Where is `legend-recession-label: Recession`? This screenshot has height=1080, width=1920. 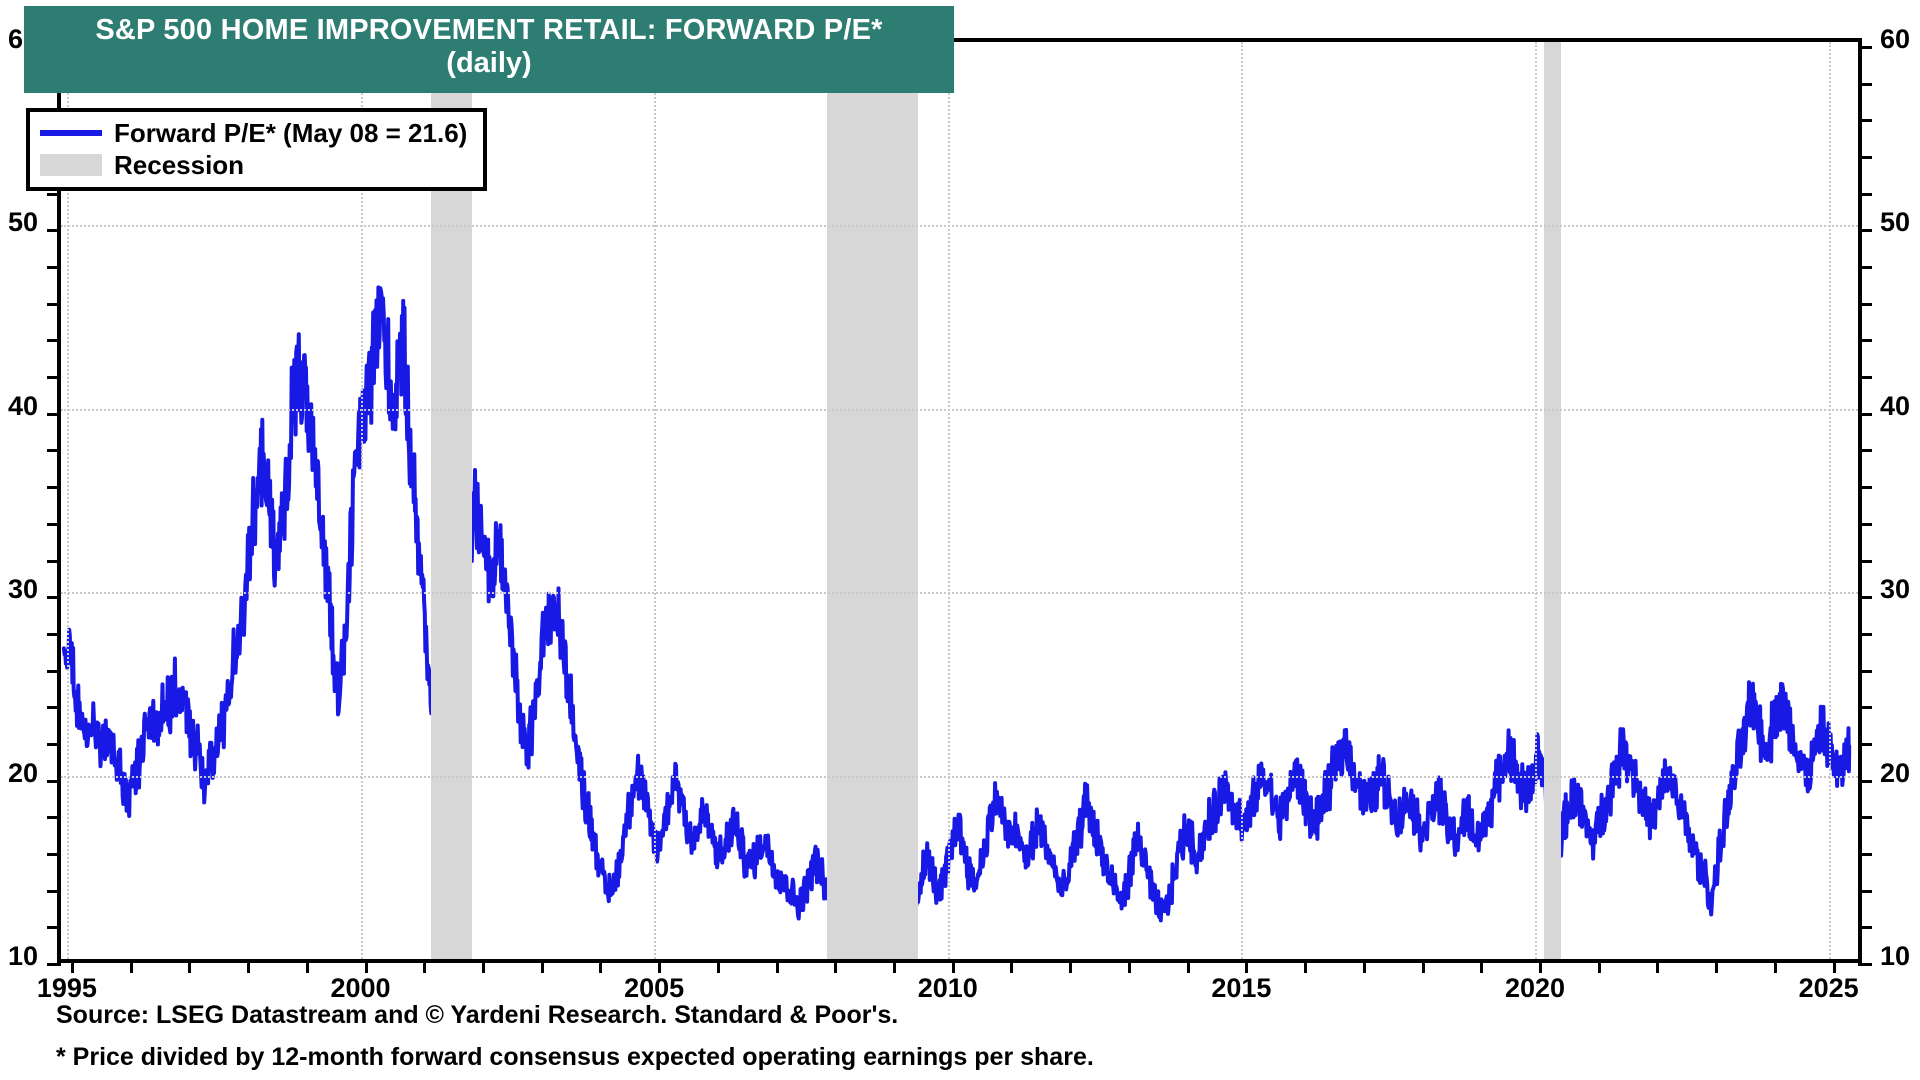
legend-recession-label: Recession is located at coordinates (179, 164).